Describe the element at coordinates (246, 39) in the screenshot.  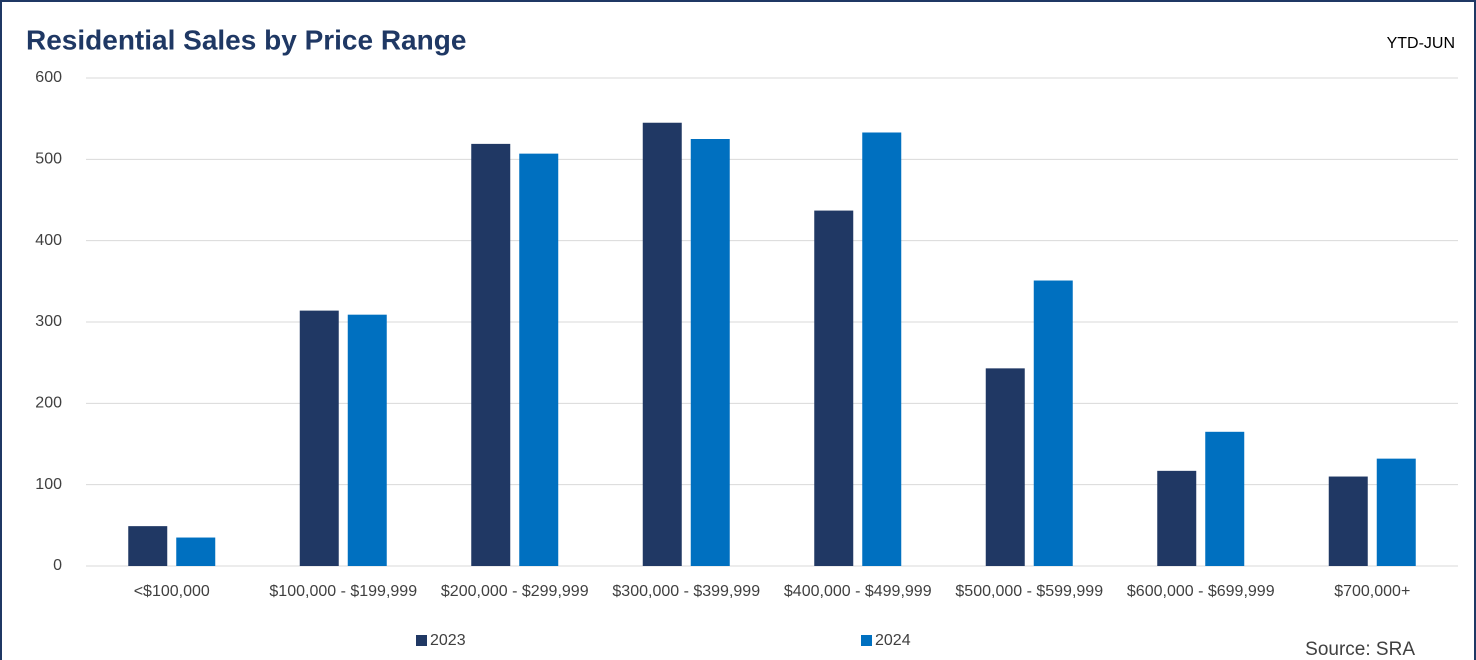
I see `chart-title: Residential Sales by Price Range` at that location.